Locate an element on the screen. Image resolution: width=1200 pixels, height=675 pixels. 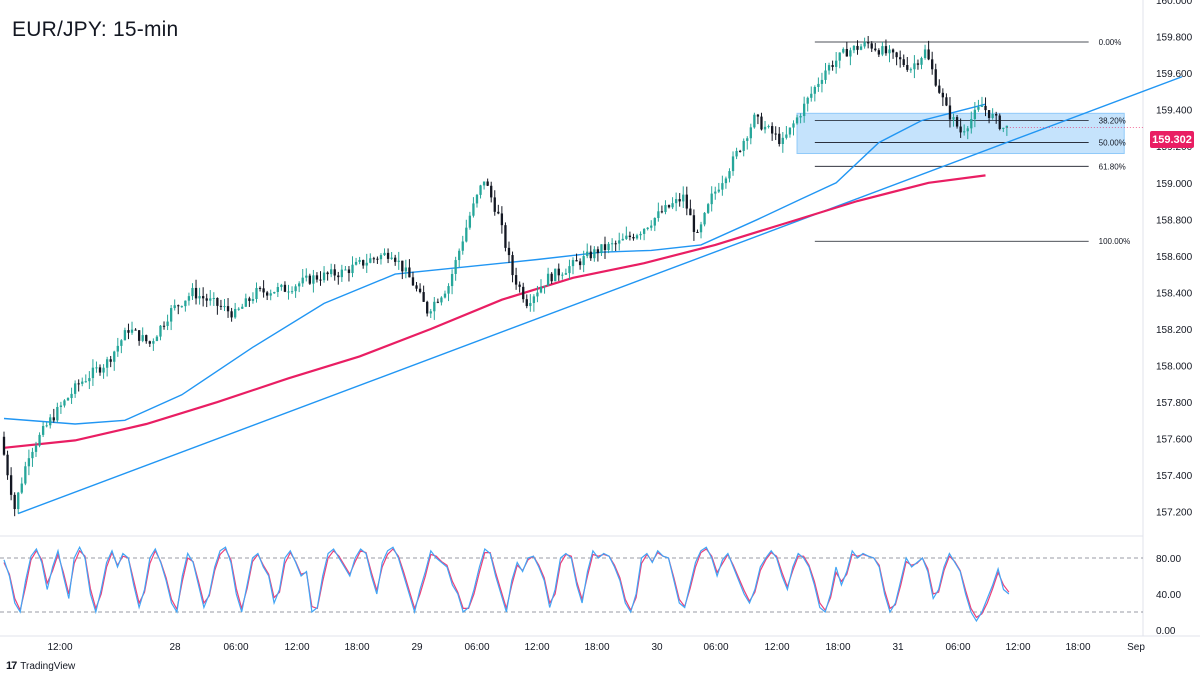
price-tick-label: 158.000 is located at coordinates (1174, 367).